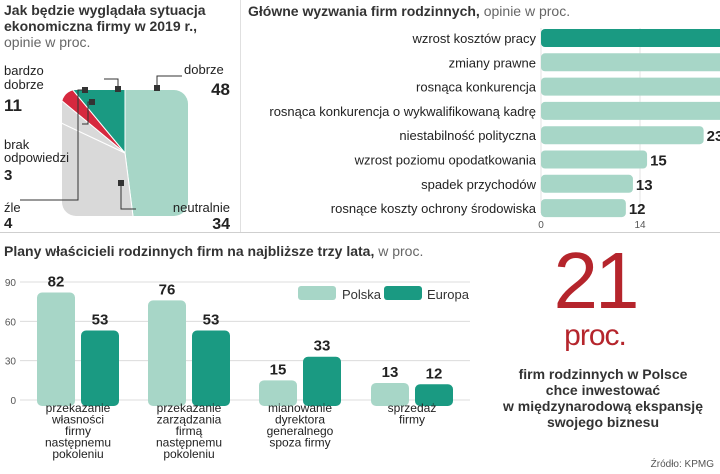  Describe the element at coordinates (602, 422) in the screenshot. I see `callout-line: swojego biznesu` at that location.